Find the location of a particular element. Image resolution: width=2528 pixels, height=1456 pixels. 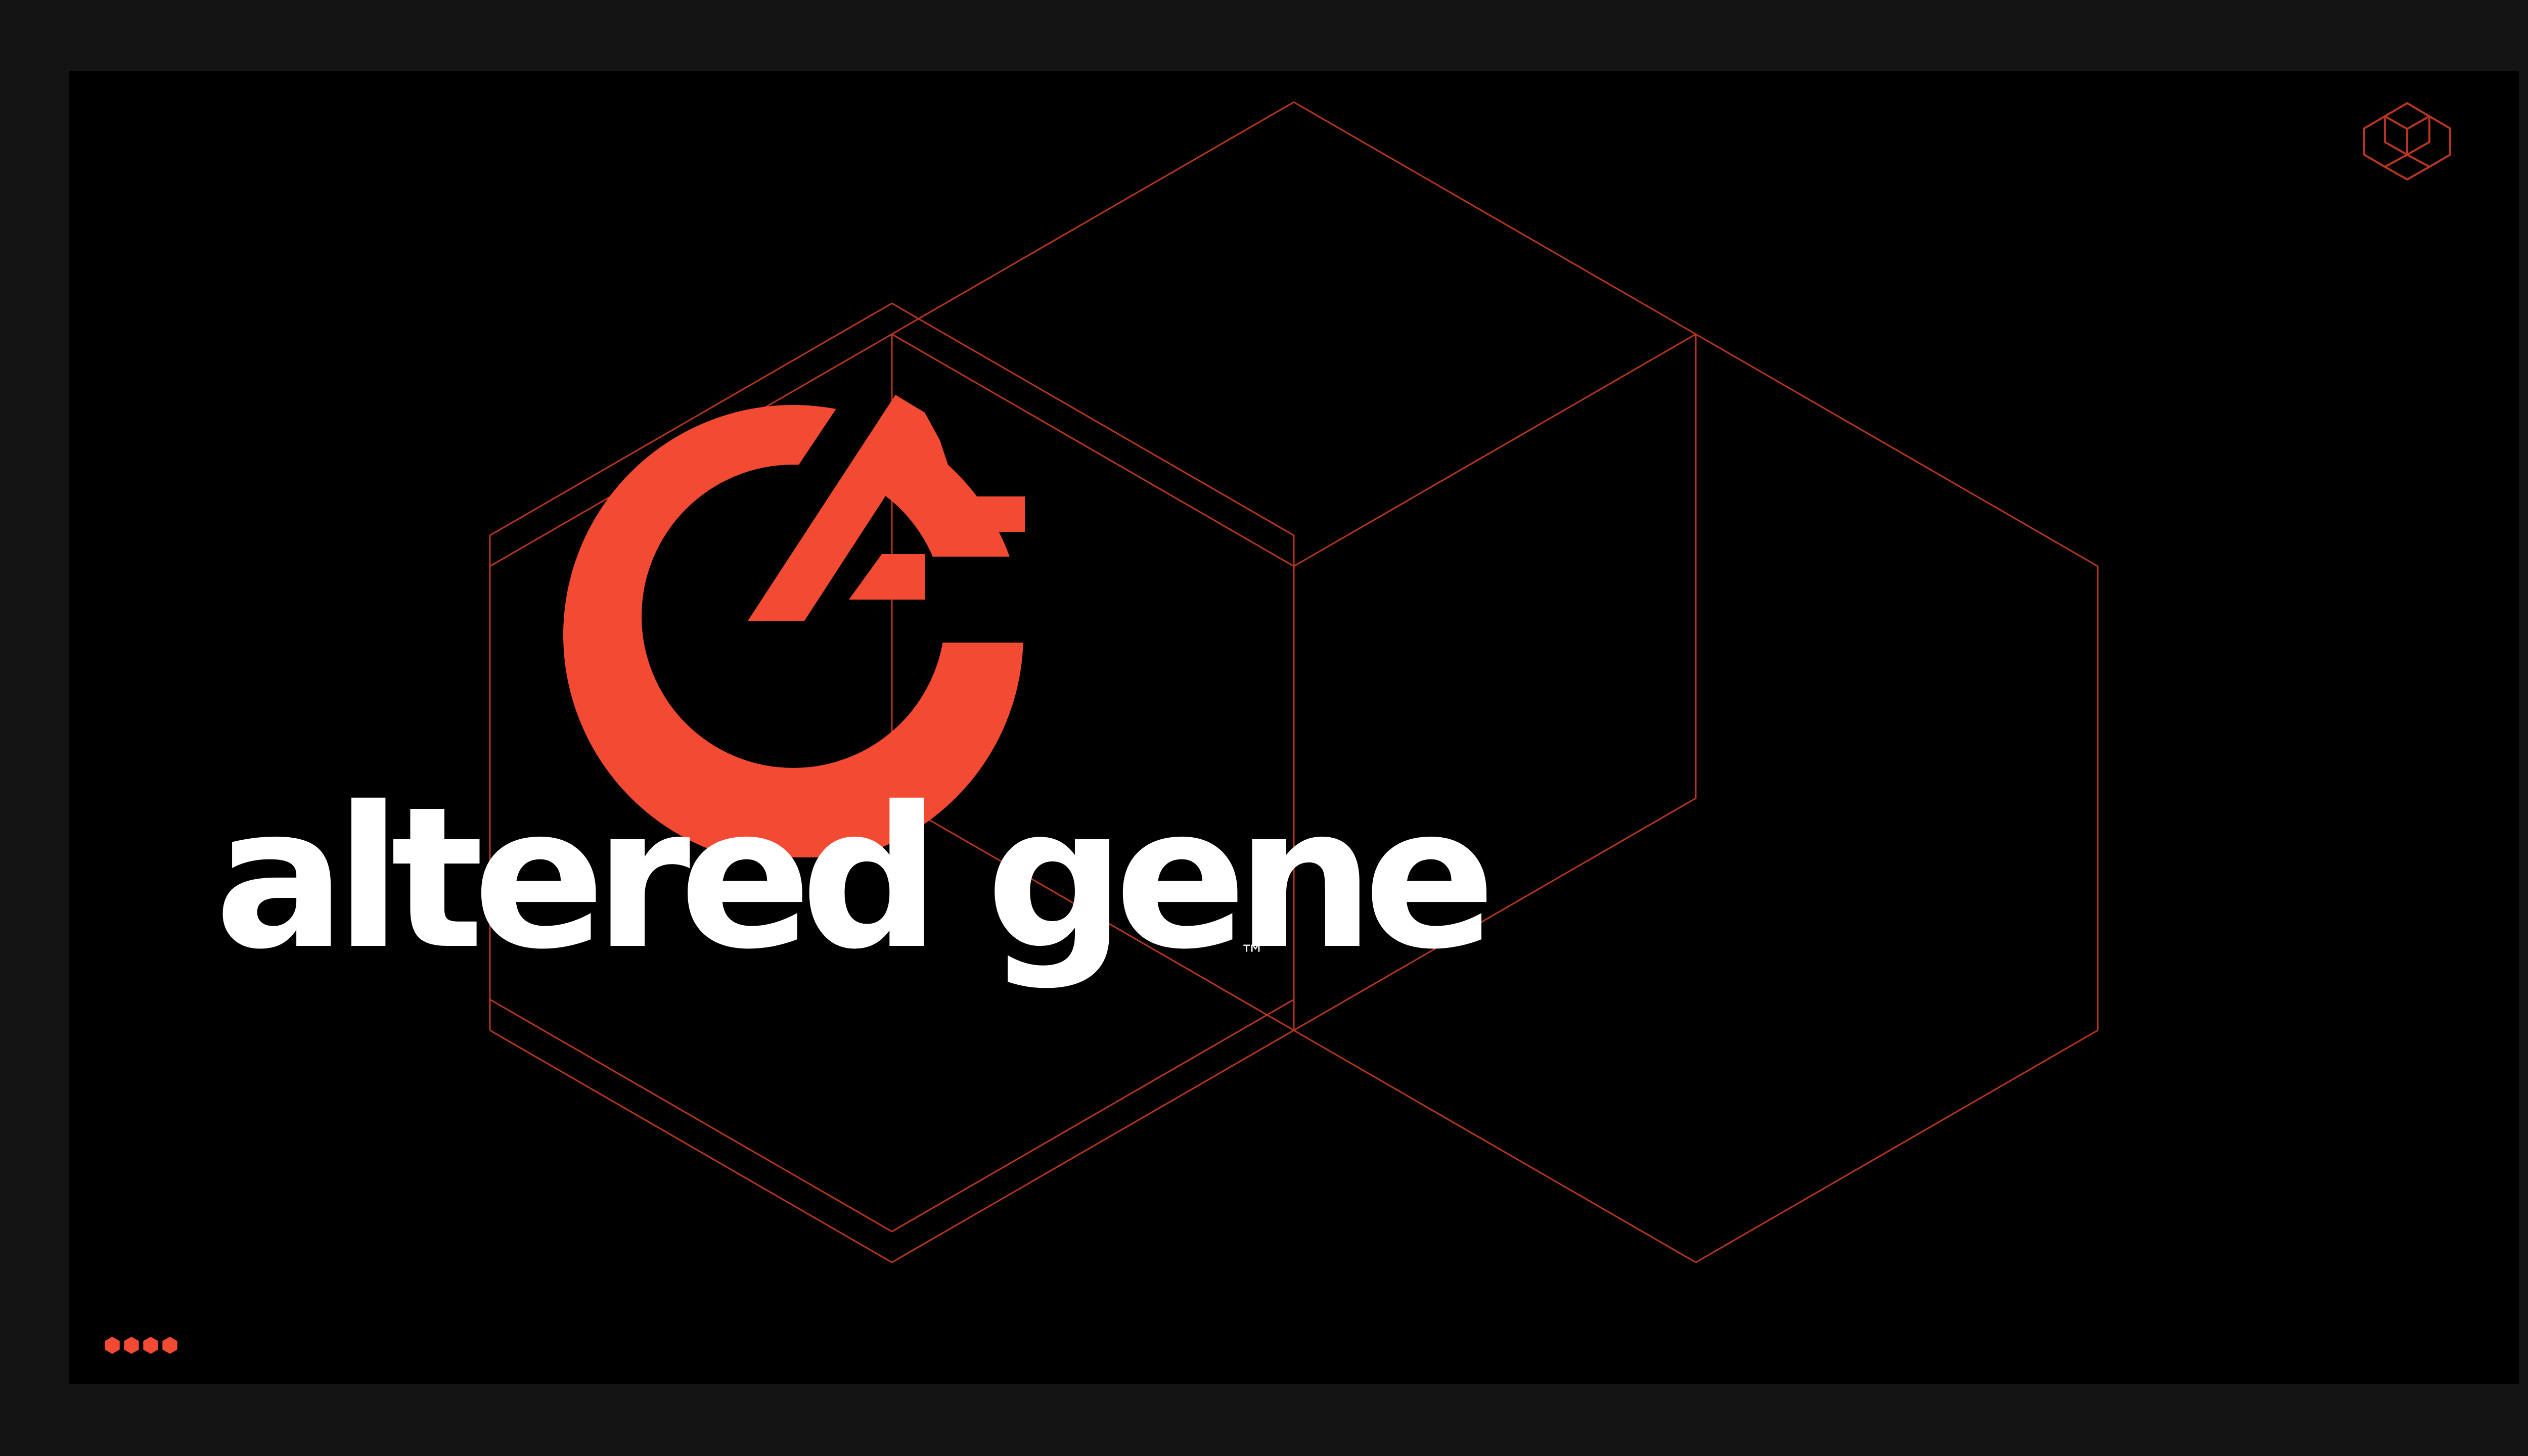

brand-wordmark: altered gene is located at coordinates (855, 878).